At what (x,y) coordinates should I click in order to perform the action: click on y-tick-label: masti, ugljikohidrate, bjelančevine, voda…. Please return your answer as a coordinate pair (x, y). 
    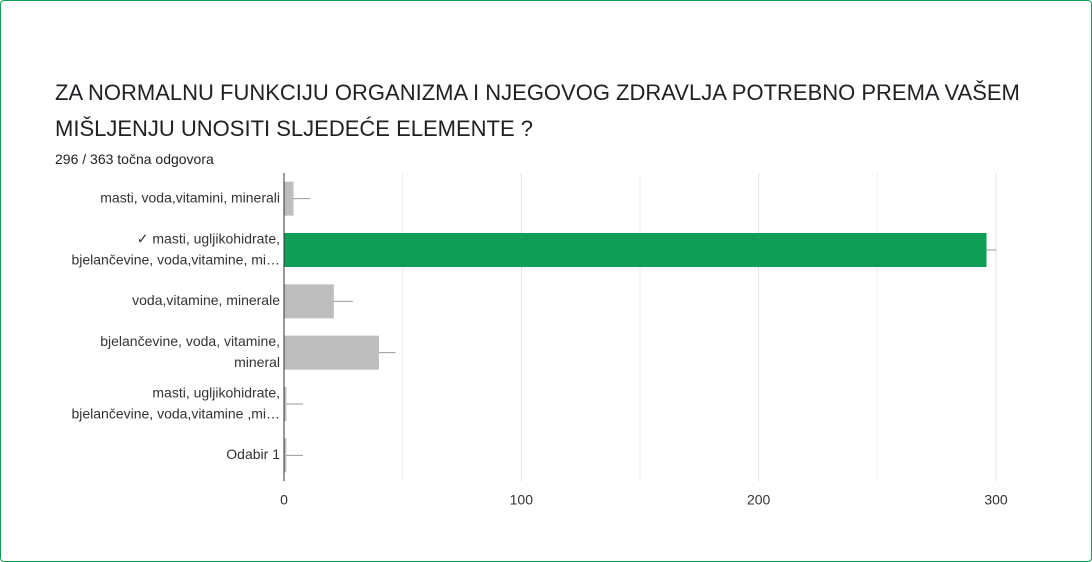
    Looking at the image, I should click on (175, 402).